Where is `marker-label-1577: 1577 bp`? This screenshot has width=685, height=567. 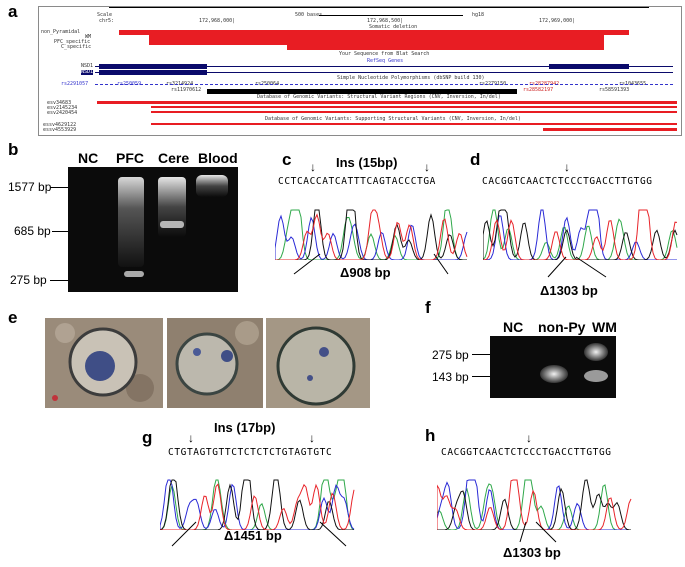
marker-label-1577: 1577 bp is located at coordinates (30, 187).